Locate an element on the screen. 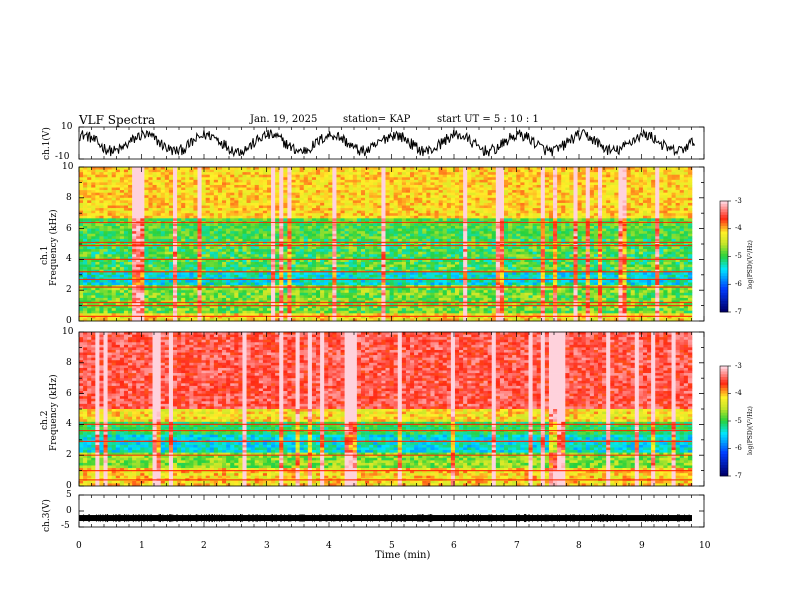  colorbar2-tick-label: -3 is located at coordinates (738, 366).